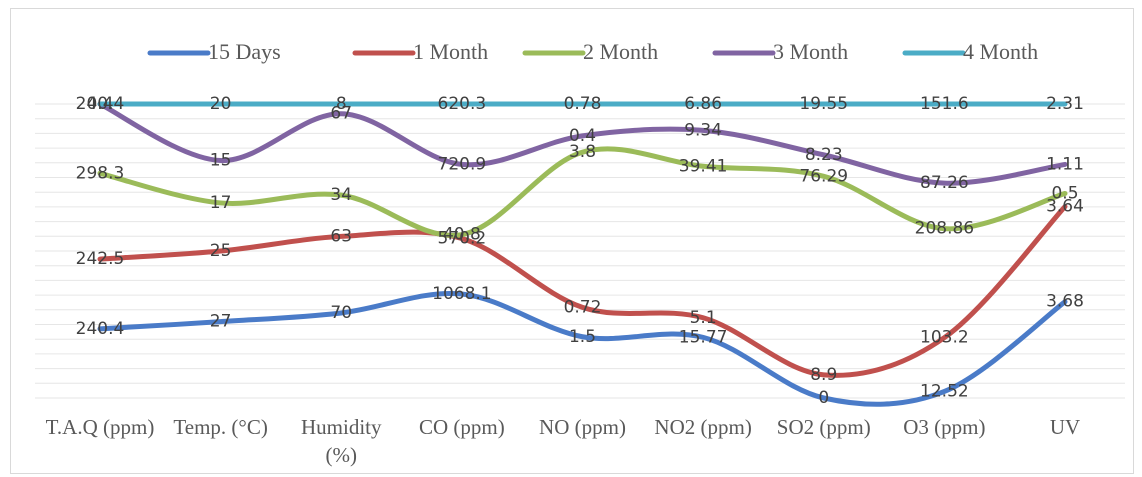  What do you see at coordinates (462, 164) in the screenshot?
I see `data-label: 720.9` at bounding box center [462, 164].